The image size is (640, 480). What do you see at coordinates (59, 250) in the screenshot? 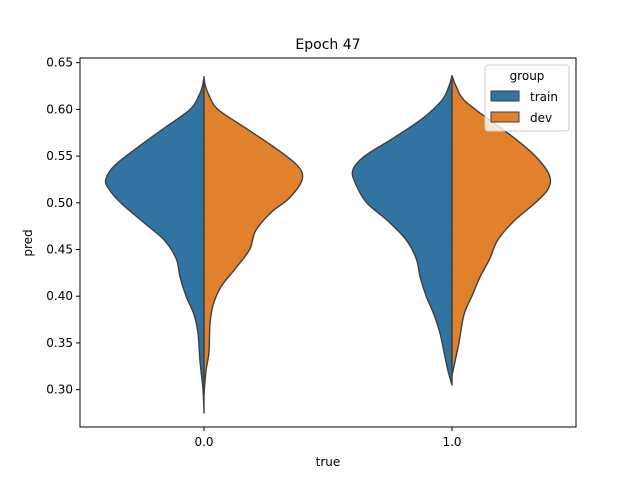
I see `y-tick-label: 0.45` at bounding box center [59, 250].